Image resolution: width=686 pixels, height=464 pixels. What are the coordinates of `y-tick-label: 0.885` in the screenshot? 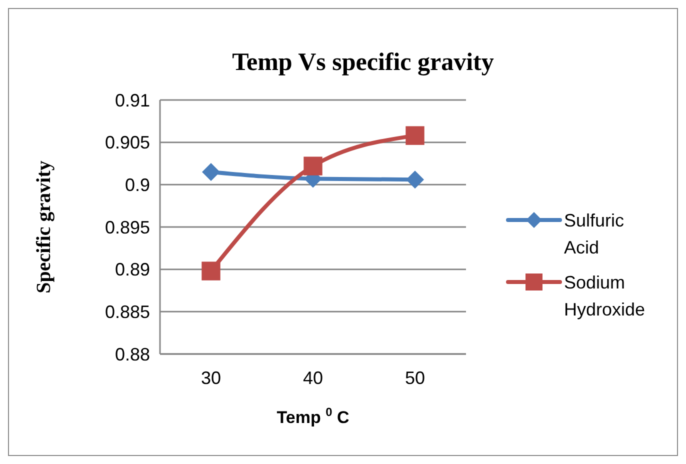 It's located at (127, 312).